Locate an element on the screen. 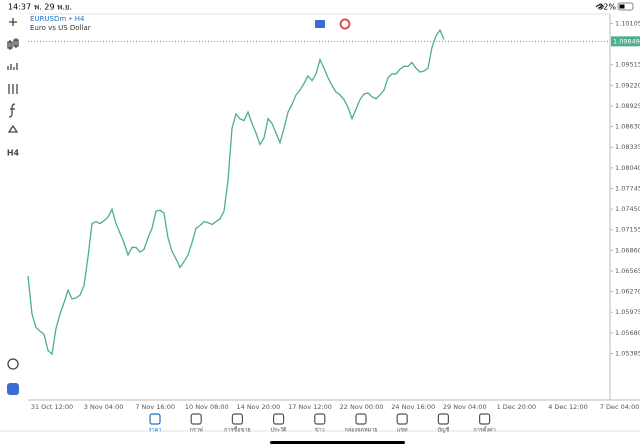  nav-label: ข่าว is located at coordinates (320, 431).